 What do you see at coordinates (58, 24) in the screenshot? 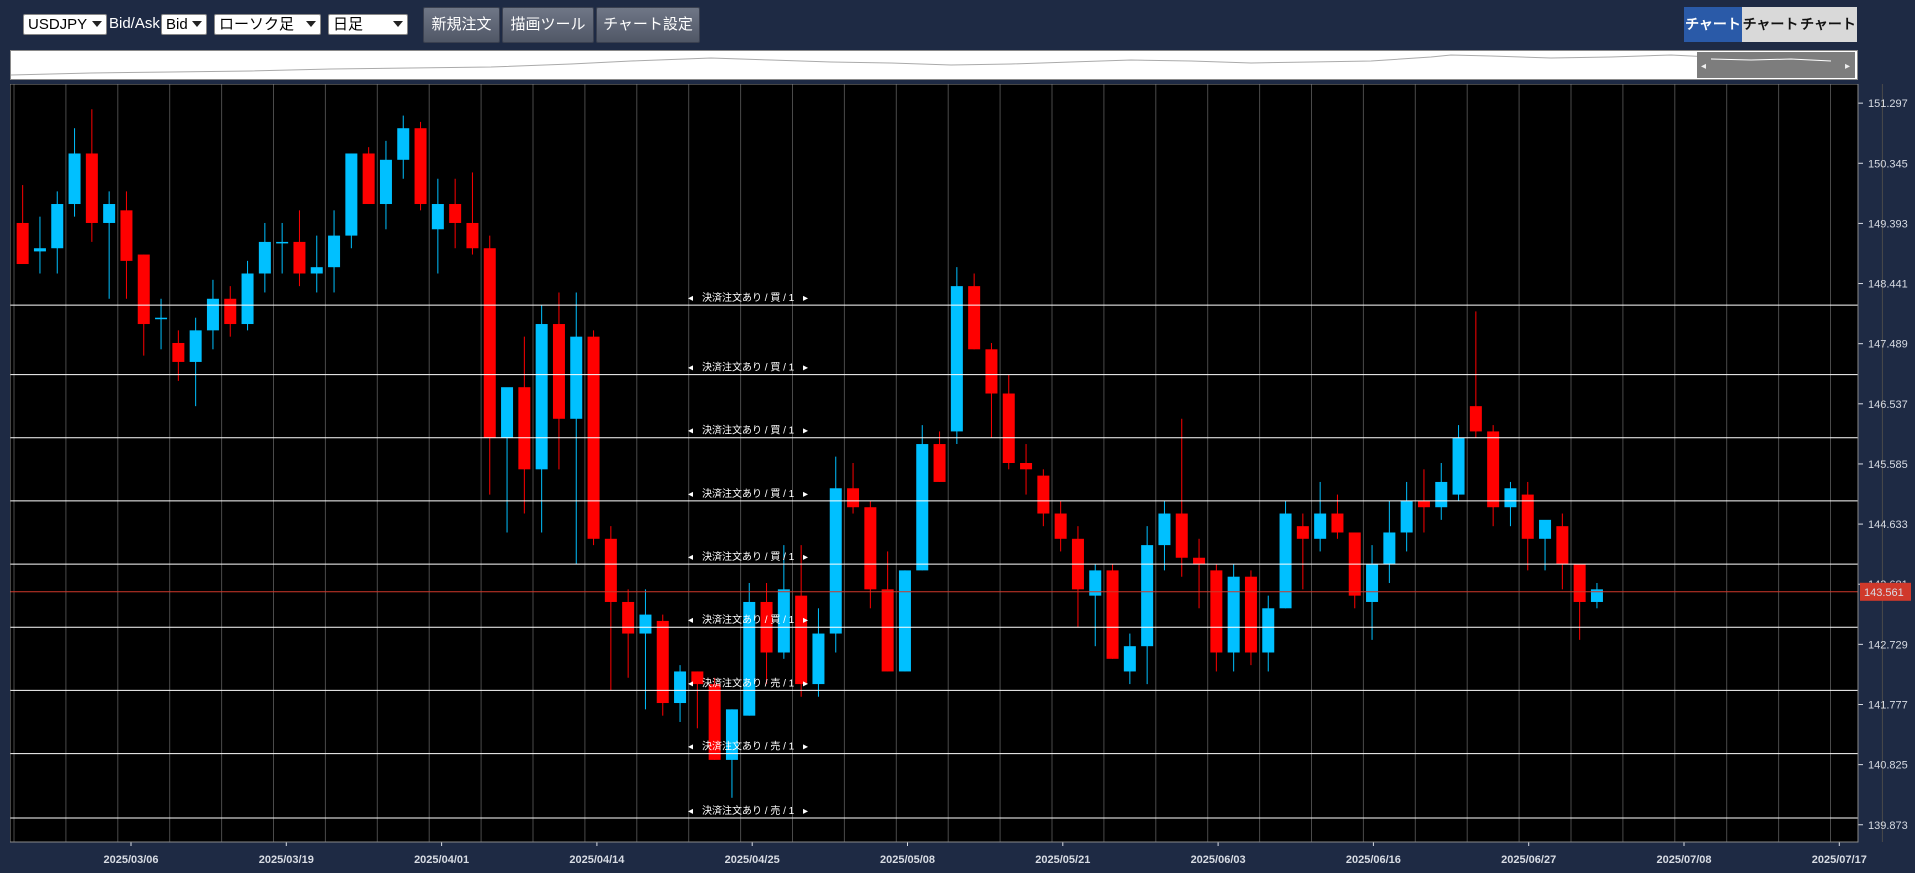
I see `symbol-value: USDJPY` at bounding box center [58, 24].